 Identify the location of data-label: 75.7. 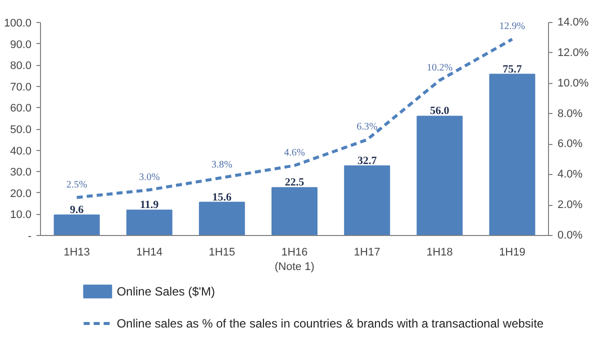
(512, 69).